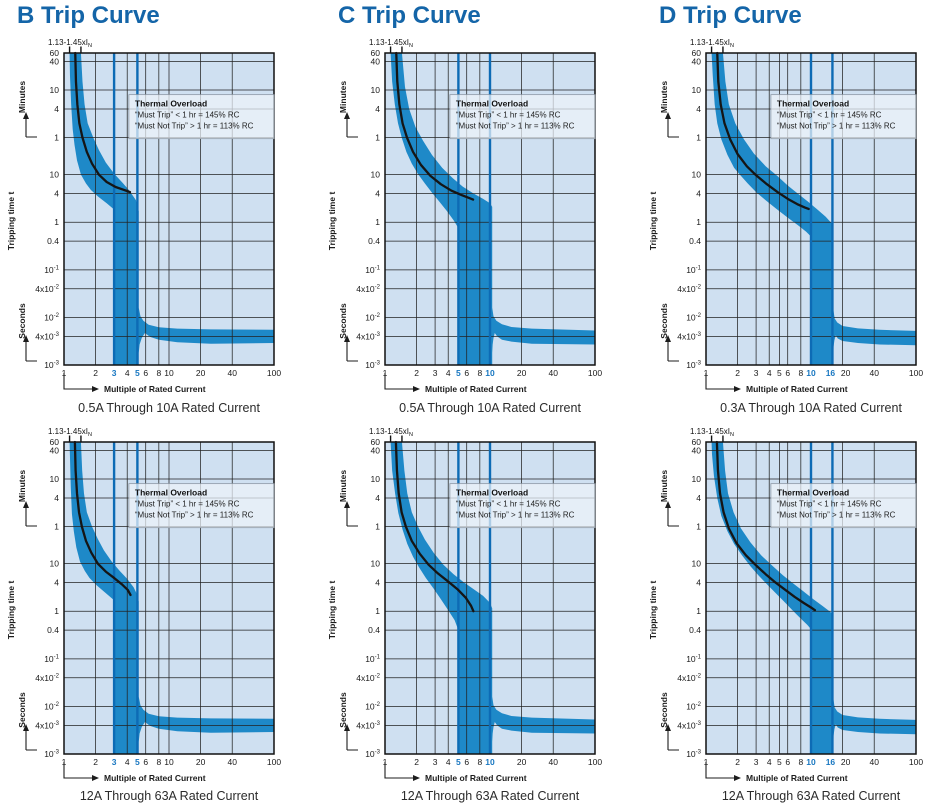  What do you see at coordinates (398, 381) in the screenshot?
I see `x-axis-bracket` at bounding box center [398, 381].